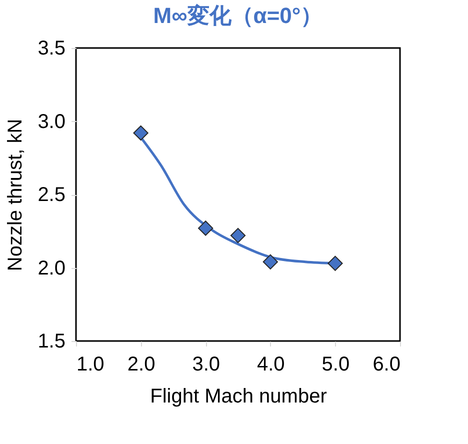  What do you see at coordinates (52, 268) in the screenshot?
I see `y-tick-label: 2.0` at bounding box center [52, 268].